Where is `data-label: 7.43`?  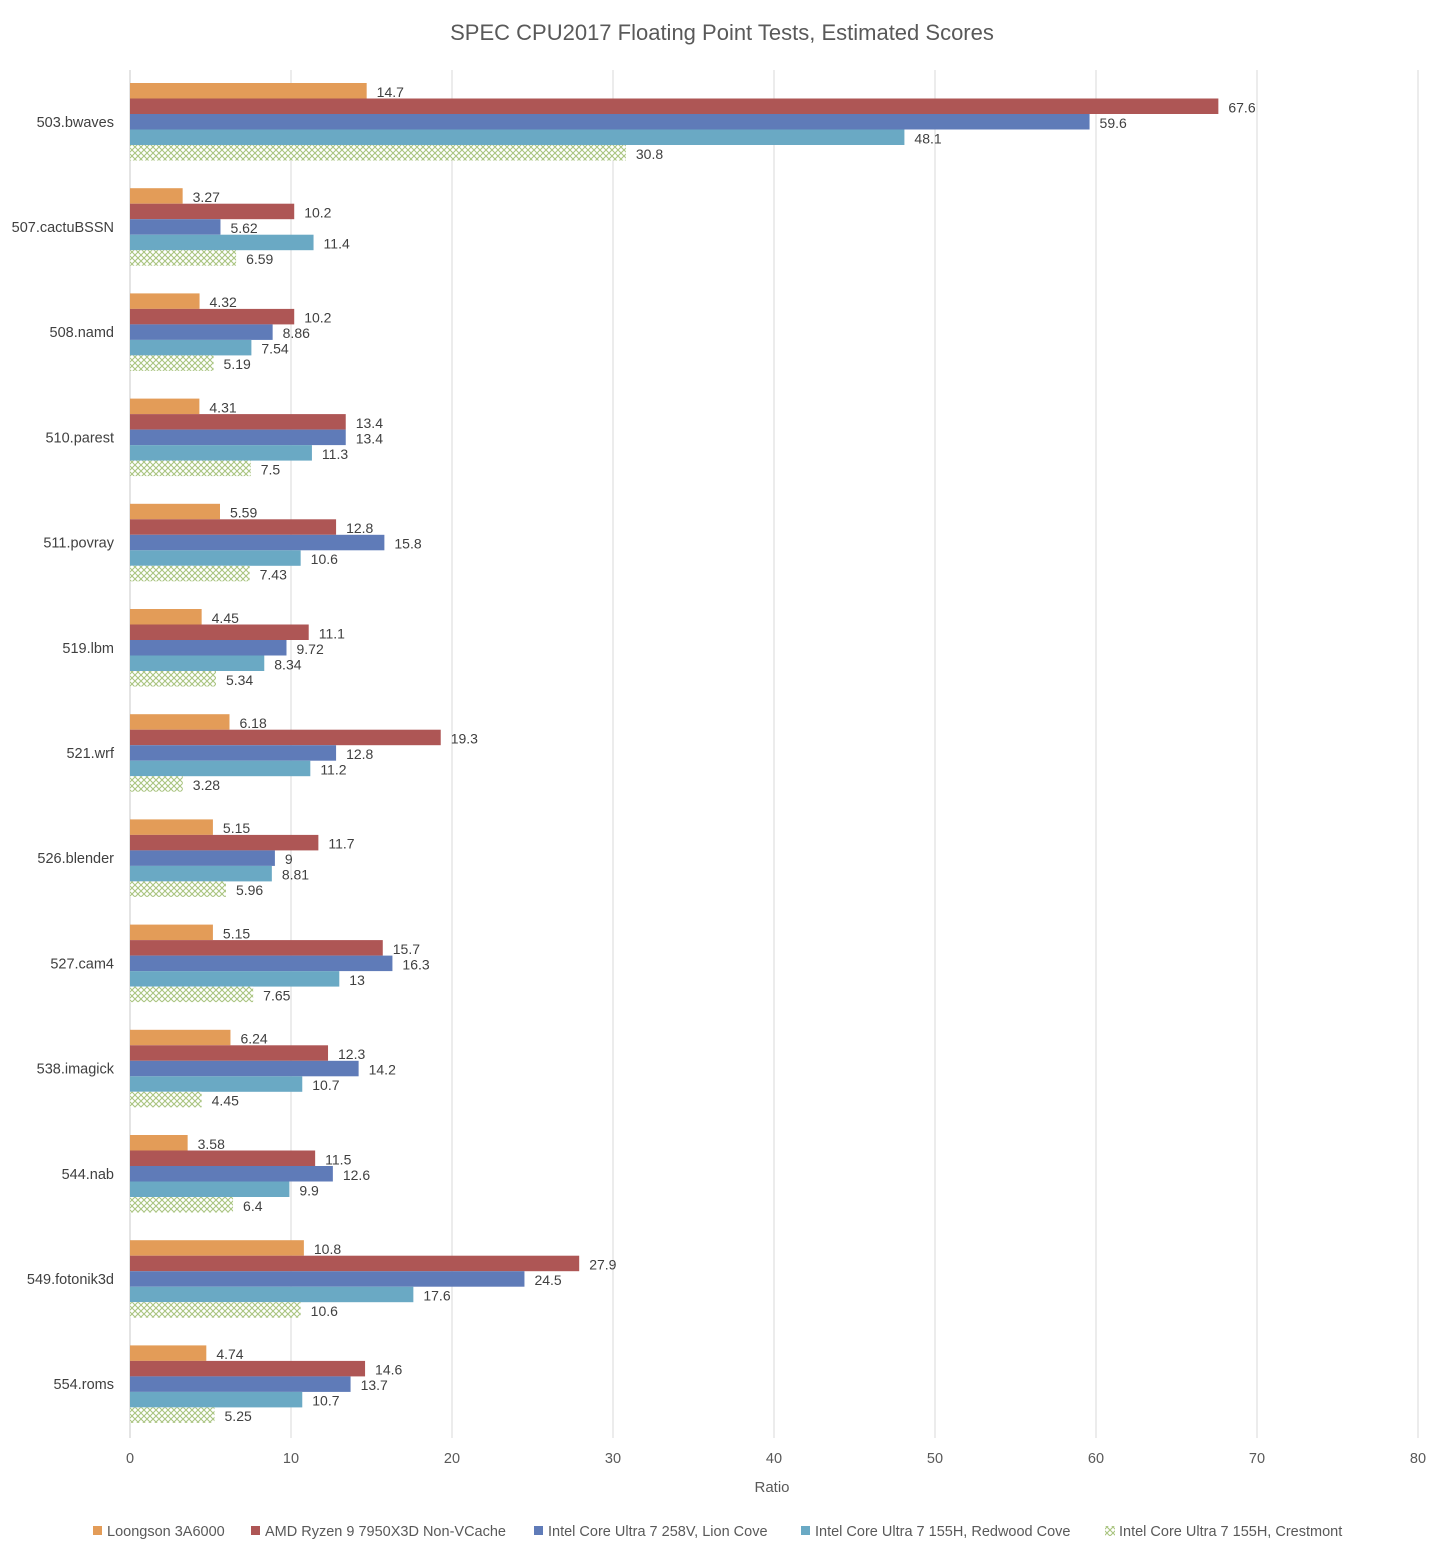 data-label: 7.43 is located at coordinates (273, 575).